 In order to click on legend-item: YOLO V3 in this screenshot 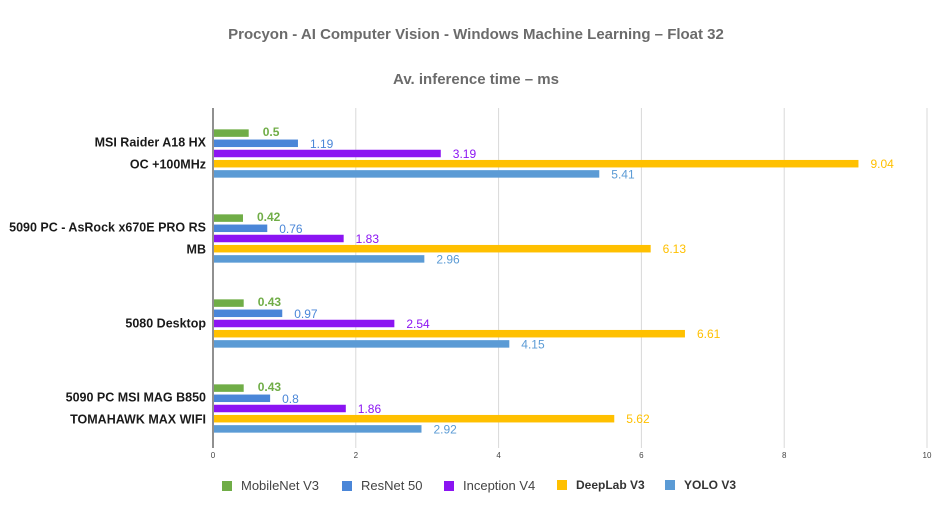, I will do `click(700, 485)`.